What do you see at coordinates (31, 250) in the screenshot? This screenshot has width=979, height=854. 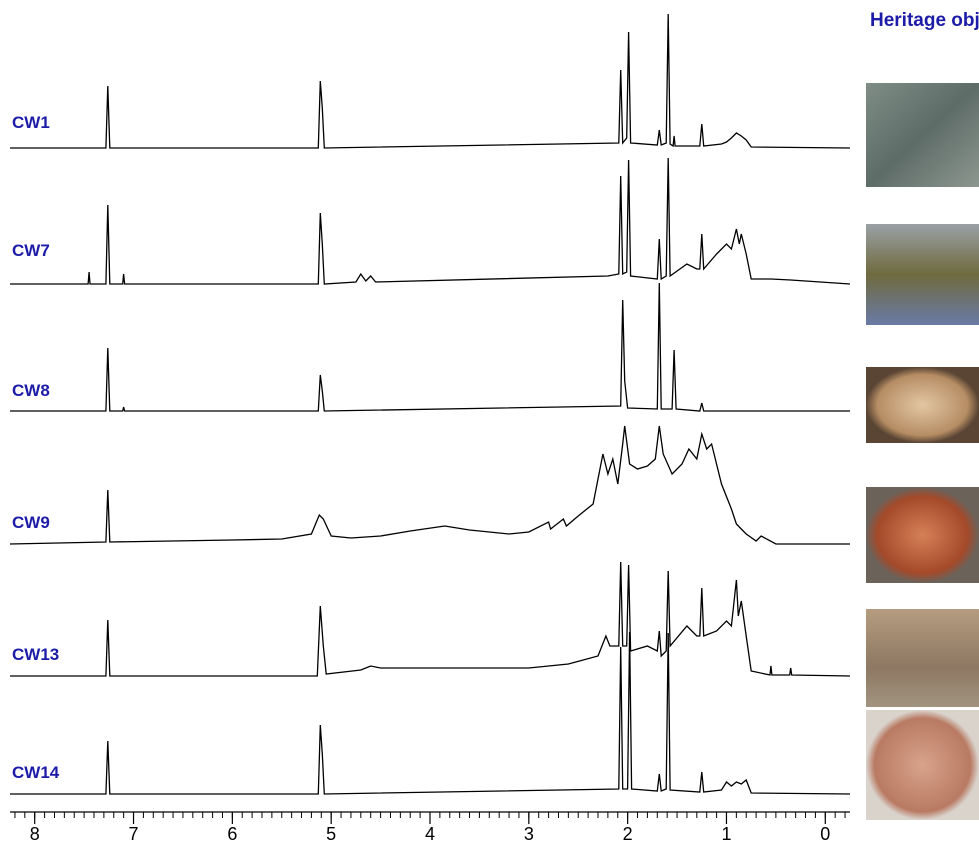 I see `series-label: CW7` at bounding box center [31, 250].